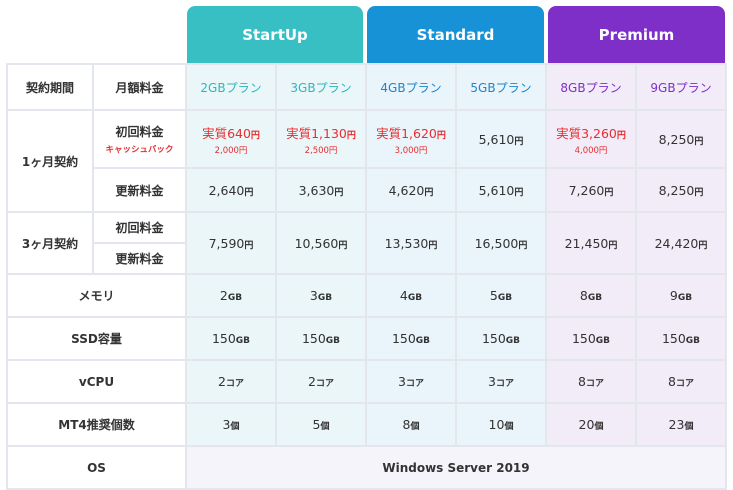 Image resolution: width=733 pixels, height=490 pixels. What do you see at coordinates (231, 243) in the screenshot?
I see `price-cell: 7,590円` at bounding box center [231, 243].